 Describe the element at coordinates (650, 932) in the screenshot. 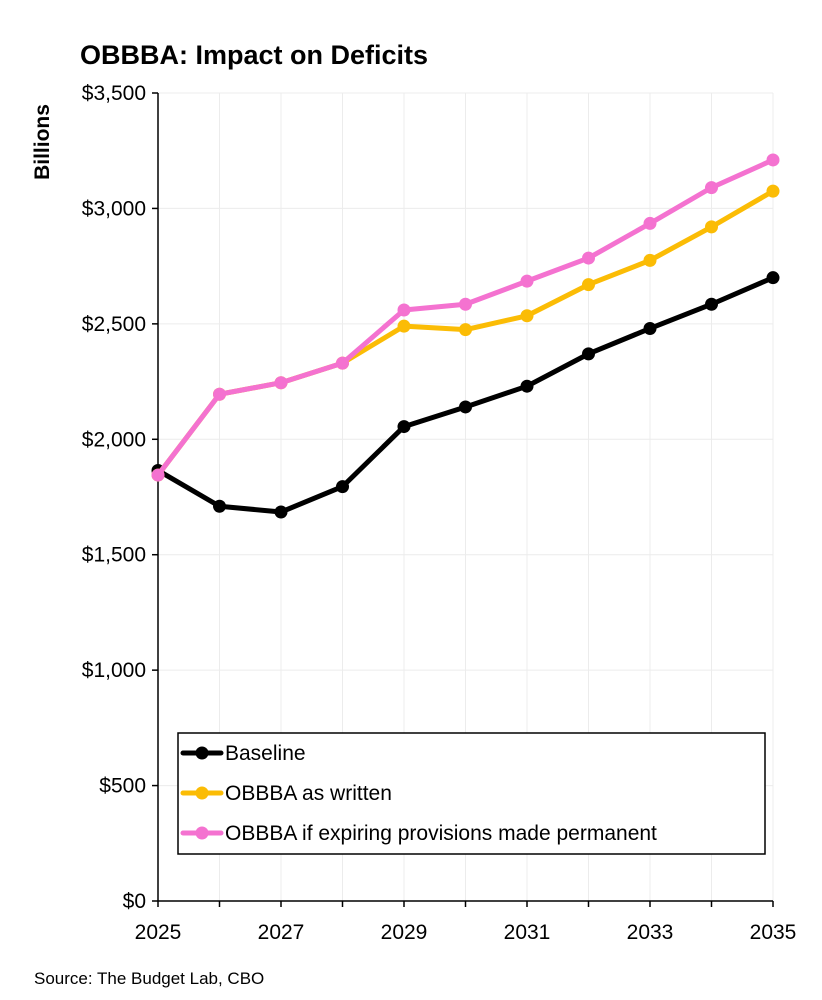

I see `x-tick-label: 2033` at that location.